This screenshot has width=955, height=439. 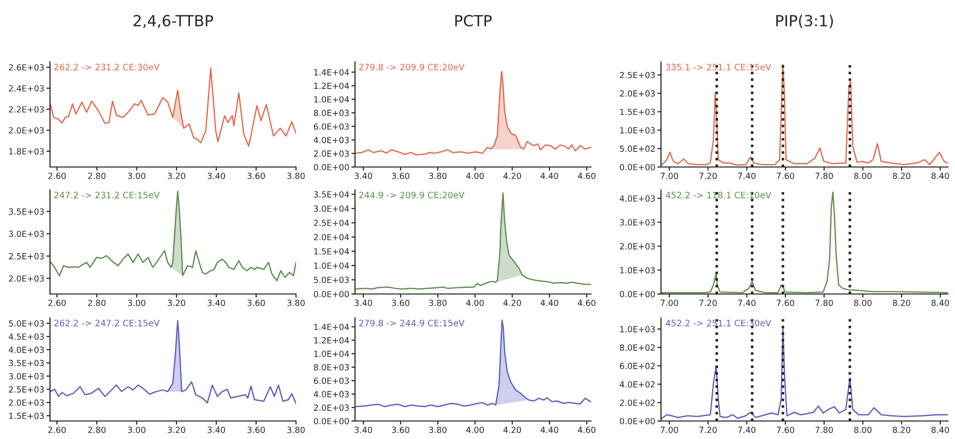 What do you see at coordinates (473, 20) in the screenshot?
I see `chart-title: PCTP` at bounding box center [473, 20].